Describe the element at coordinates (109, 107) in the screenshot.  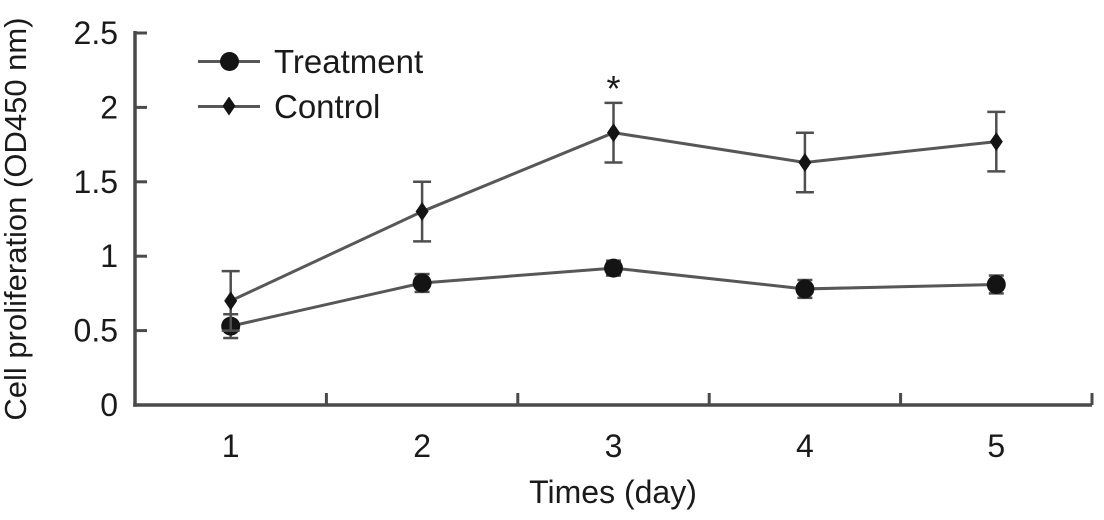
I see `y-tick-label: 2` at that location.